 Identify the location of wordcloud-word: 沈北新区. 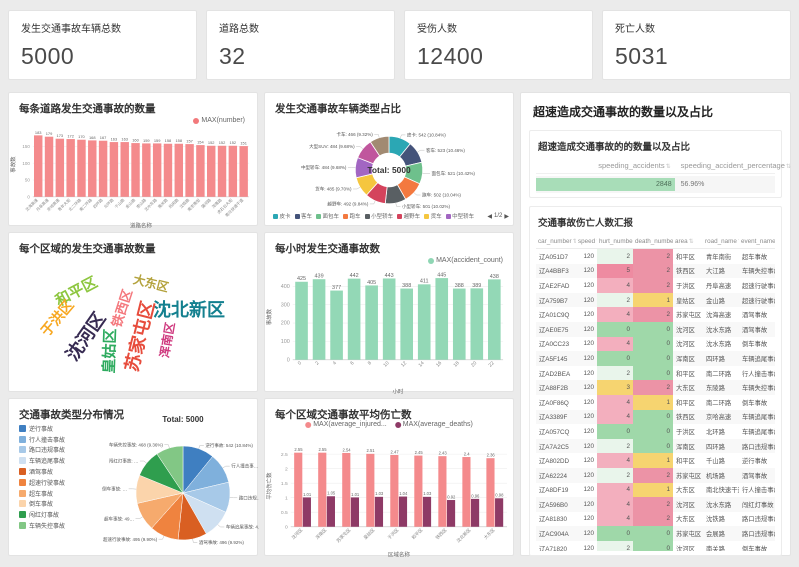
(189, 310).